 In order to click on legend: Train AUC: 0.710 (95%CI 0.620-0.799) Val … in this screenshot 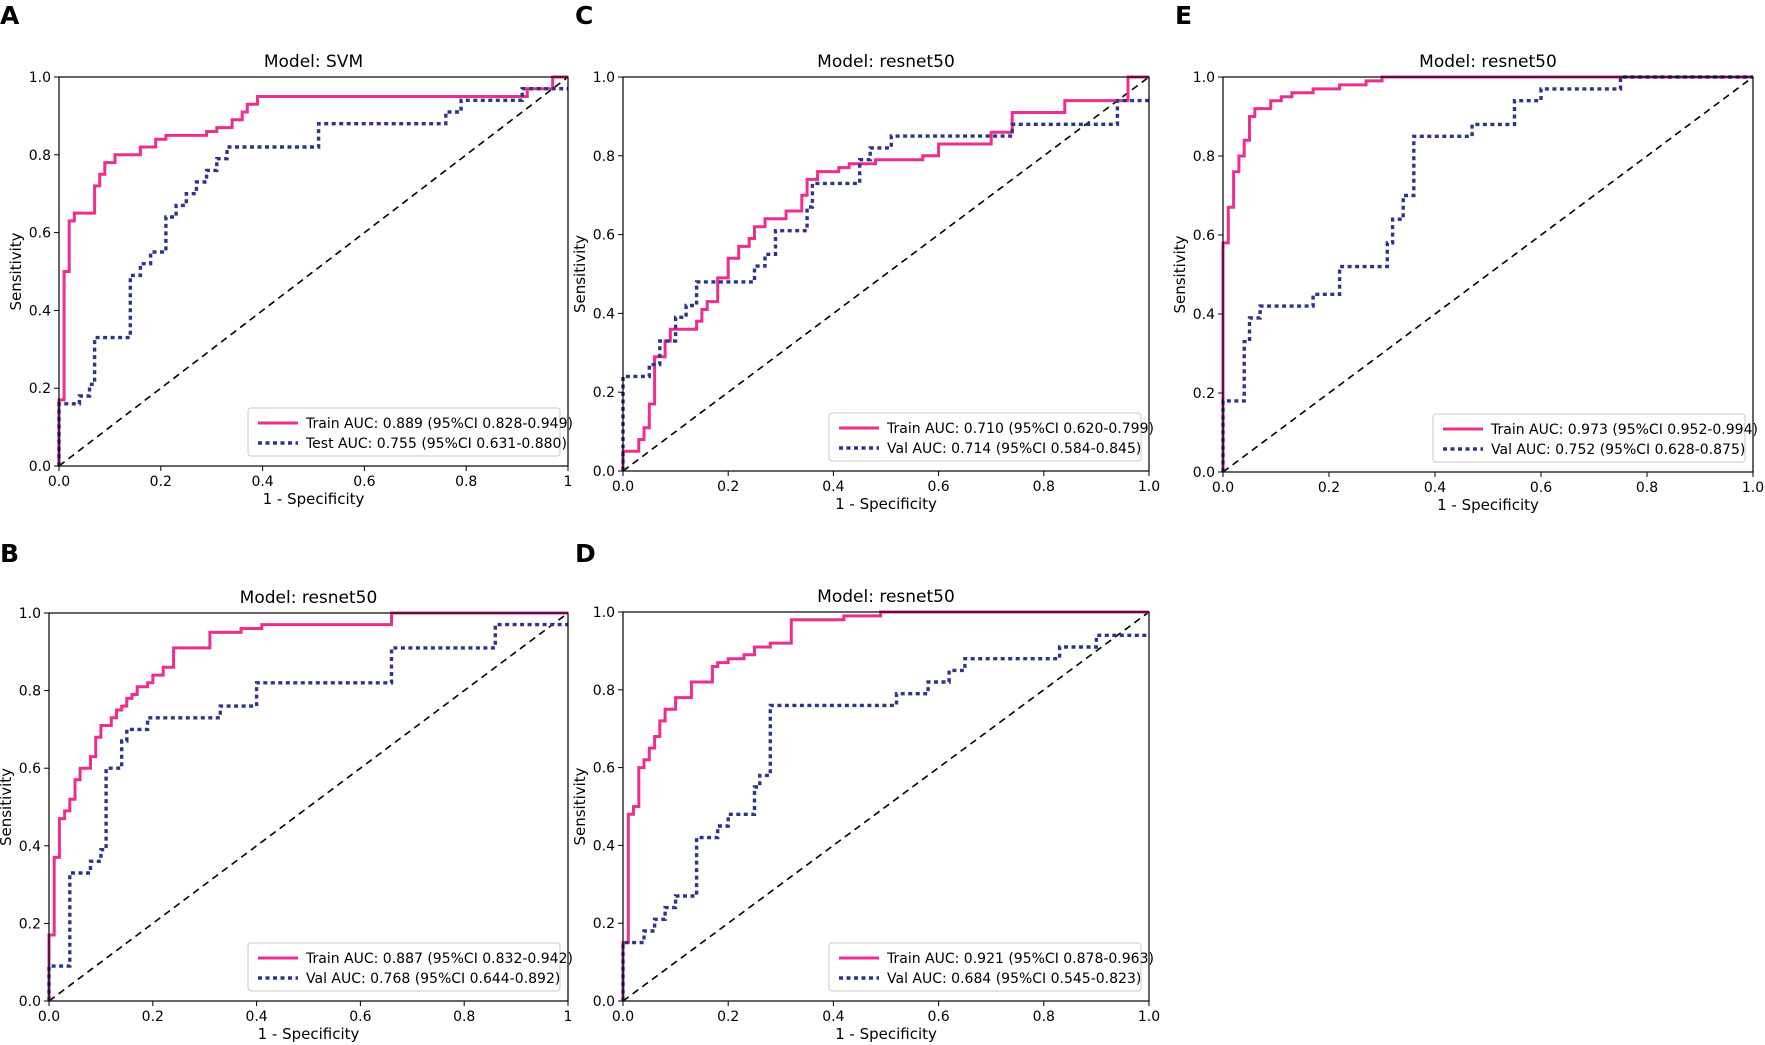, I will do `click(991, 437)`.